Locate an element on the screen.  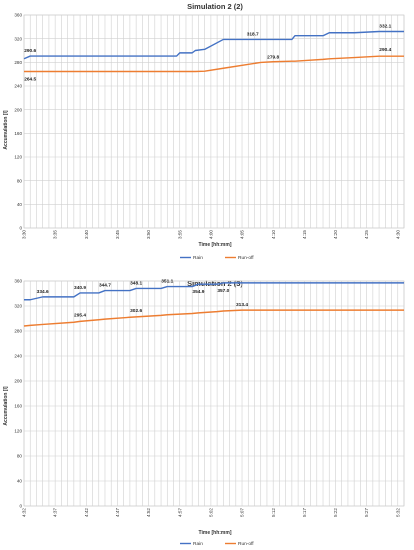
data-label: 351.1 is located at coordinates (167, 282).